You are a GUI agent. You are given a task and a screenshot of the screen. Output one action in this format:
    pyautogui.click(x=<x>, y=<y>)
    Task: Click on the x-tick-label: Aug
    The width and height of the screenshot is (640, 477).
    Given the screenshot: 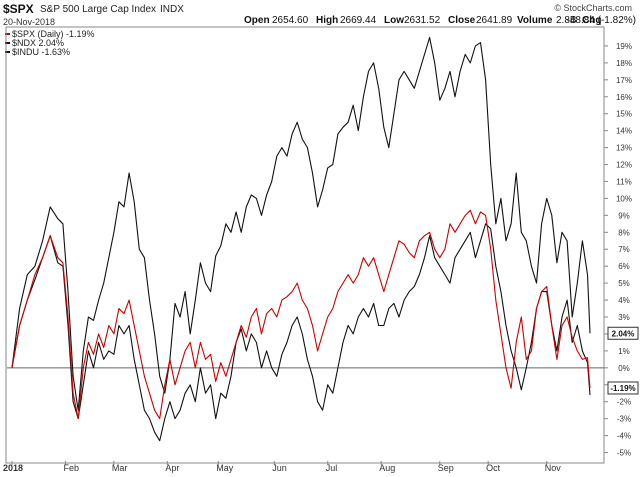 What is the action you would take?
    pyautogui.click(x=387, y=468)
    